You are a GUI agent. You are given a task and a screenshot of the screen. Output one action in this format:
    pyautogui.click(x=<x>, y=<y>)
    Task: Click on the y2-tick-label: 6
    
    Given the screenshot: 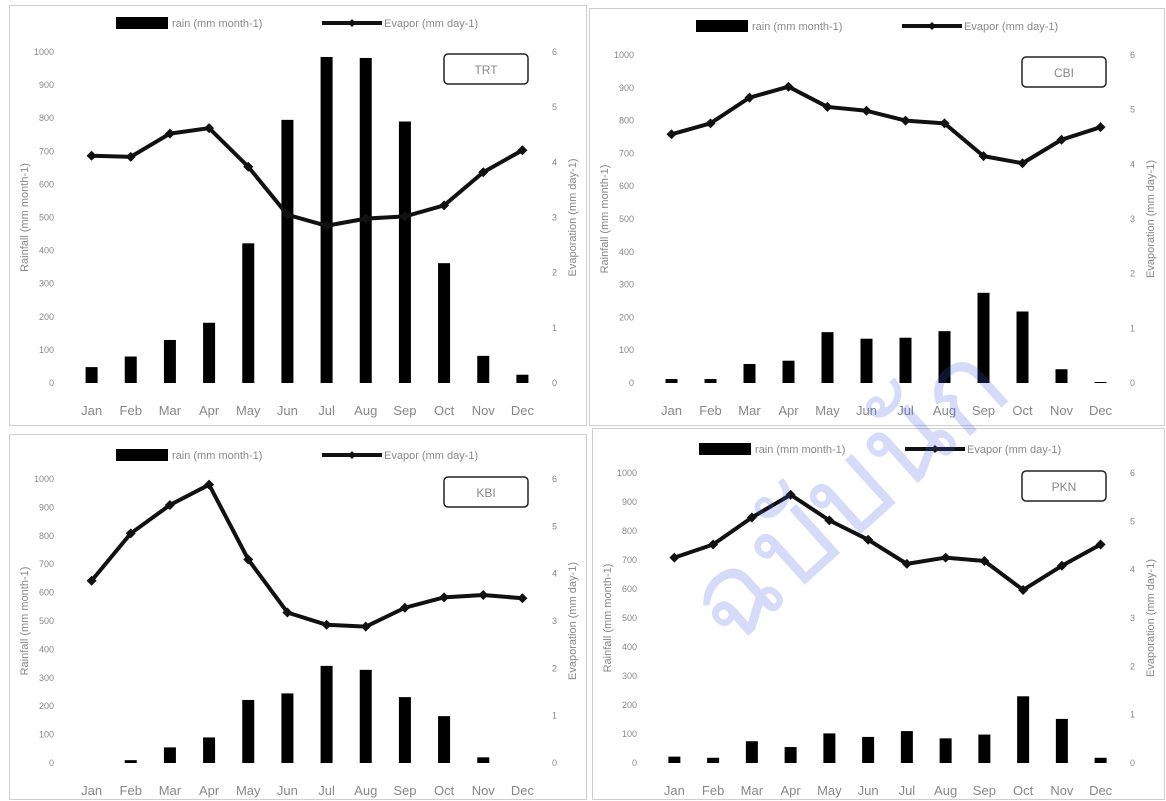 What is the action you would take?
    pyautogui.click(x=1132, y=473)
    